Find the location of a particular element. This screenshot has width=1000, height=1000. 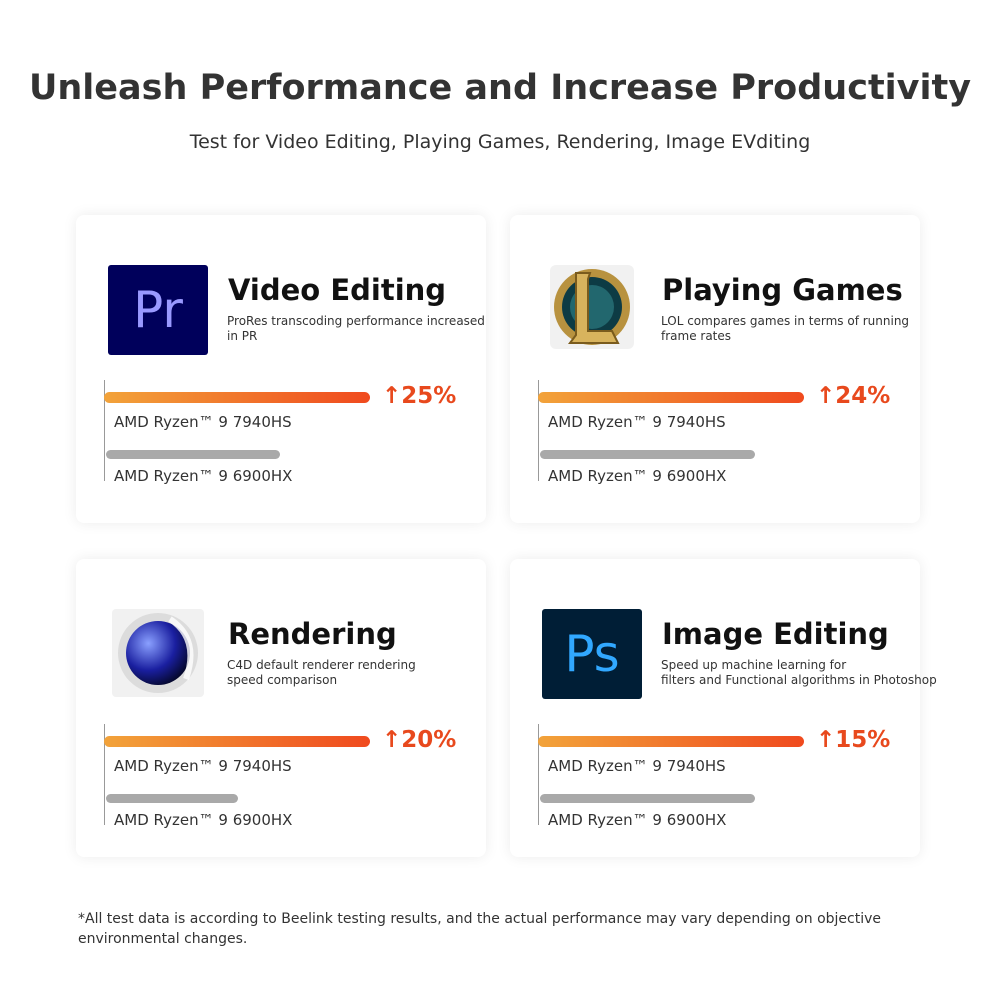

app-icon: Ps is located at coordinates (592, 656).